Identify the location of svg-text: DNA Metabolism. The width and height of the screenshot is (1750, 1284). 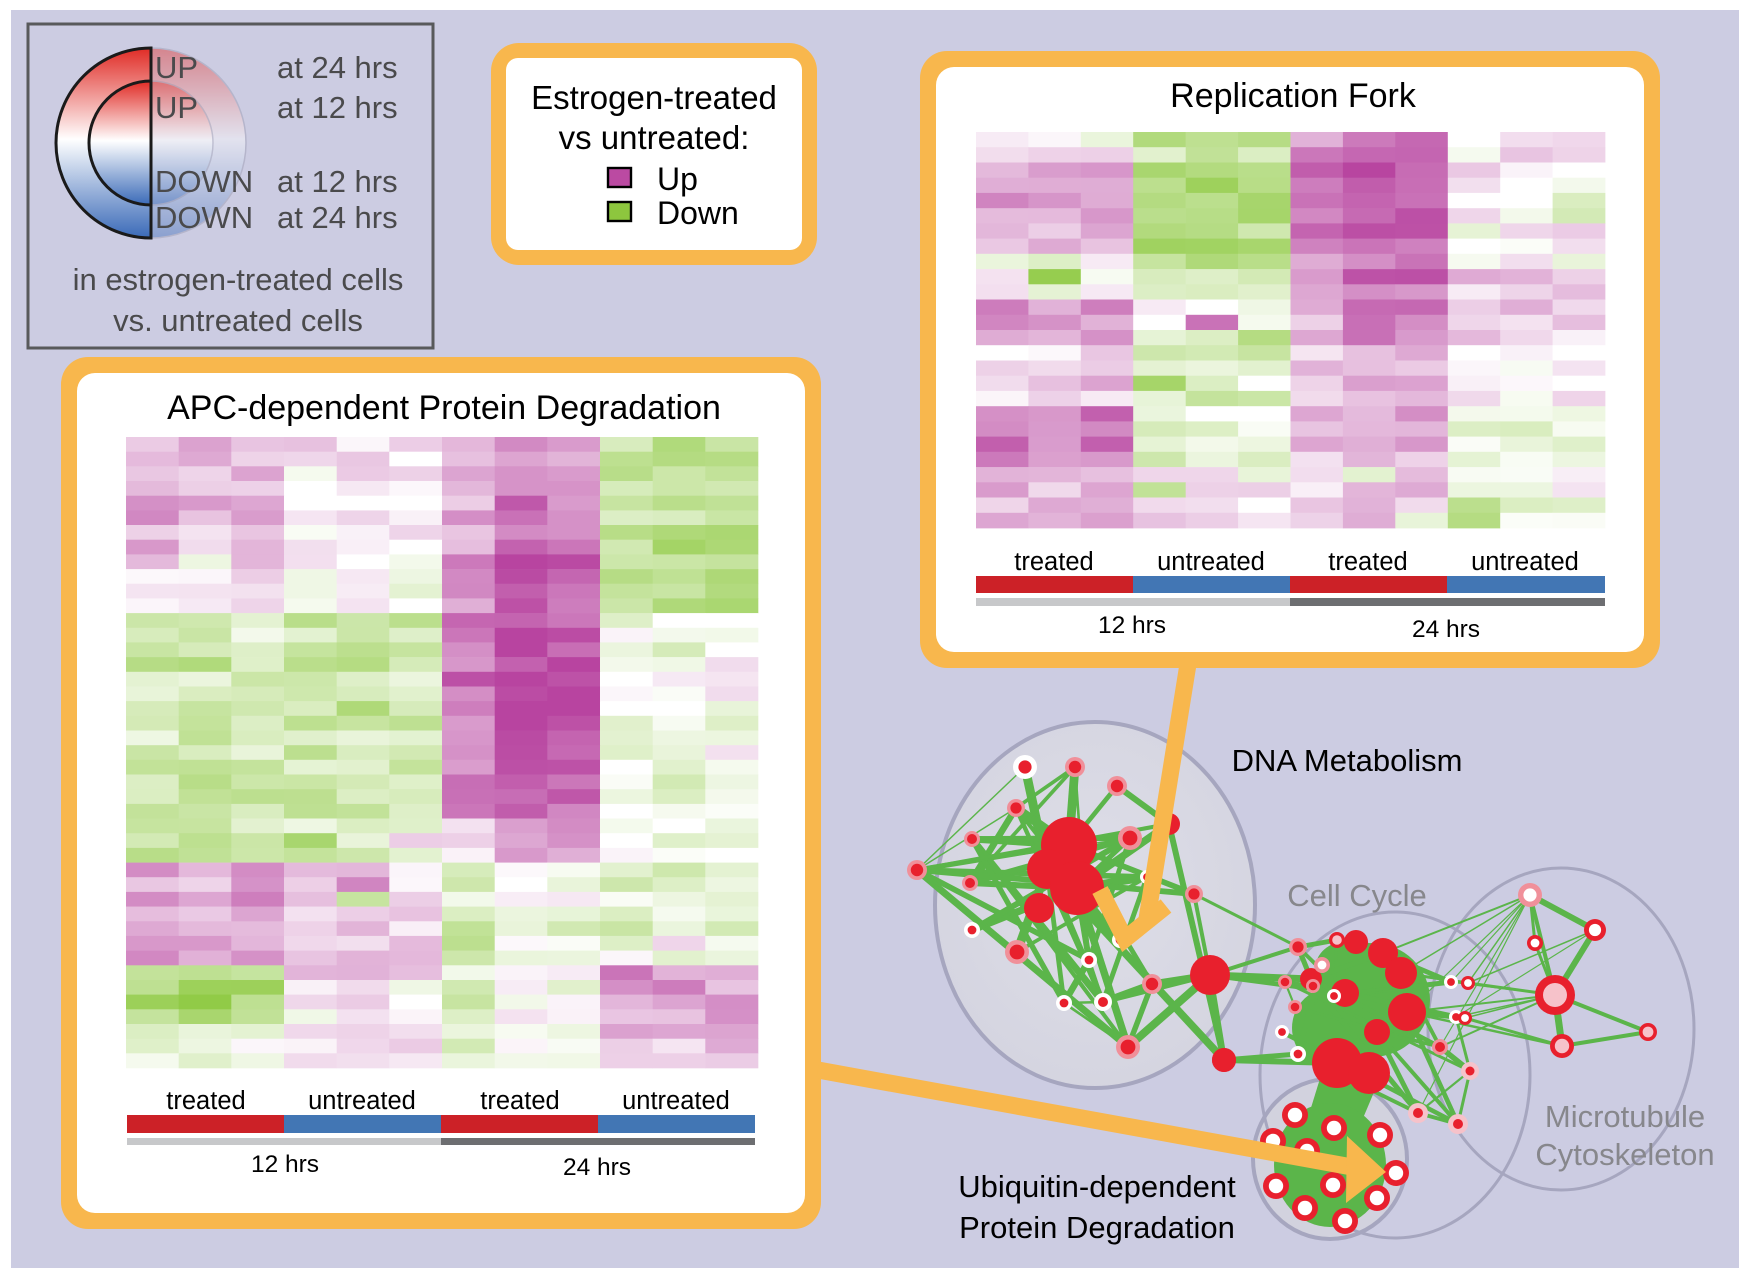
(1347, 760).